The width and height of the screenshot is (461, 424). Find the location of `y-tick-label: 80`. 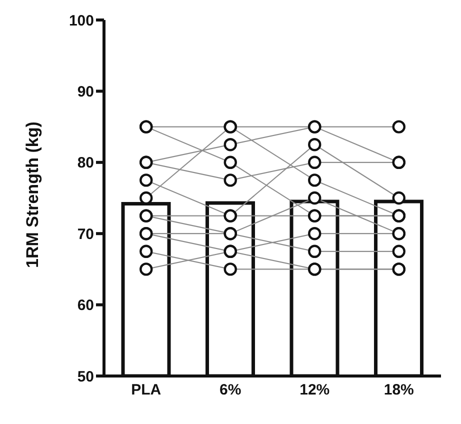

y-tick-label: 80 is located at coordinates (85, 163).